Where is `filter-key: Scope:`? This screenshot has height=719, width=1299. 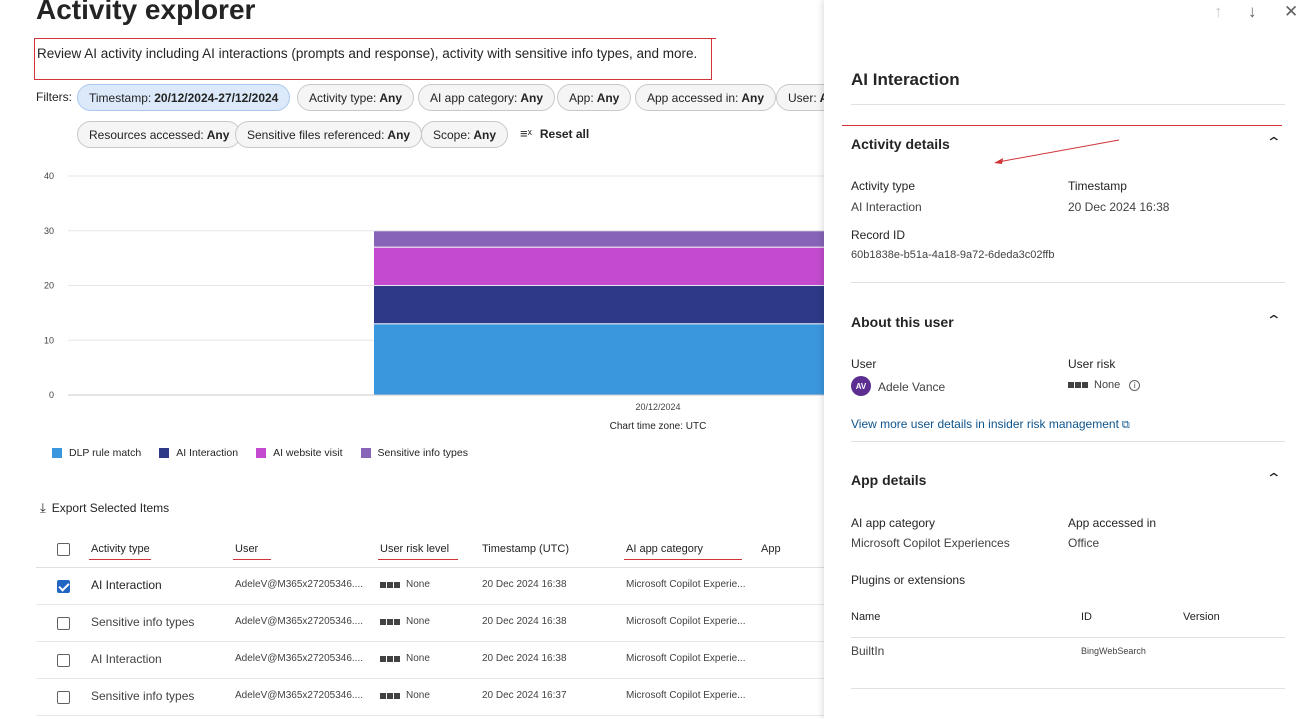
filter-key: Scope: is located at coordinates (452, 134).